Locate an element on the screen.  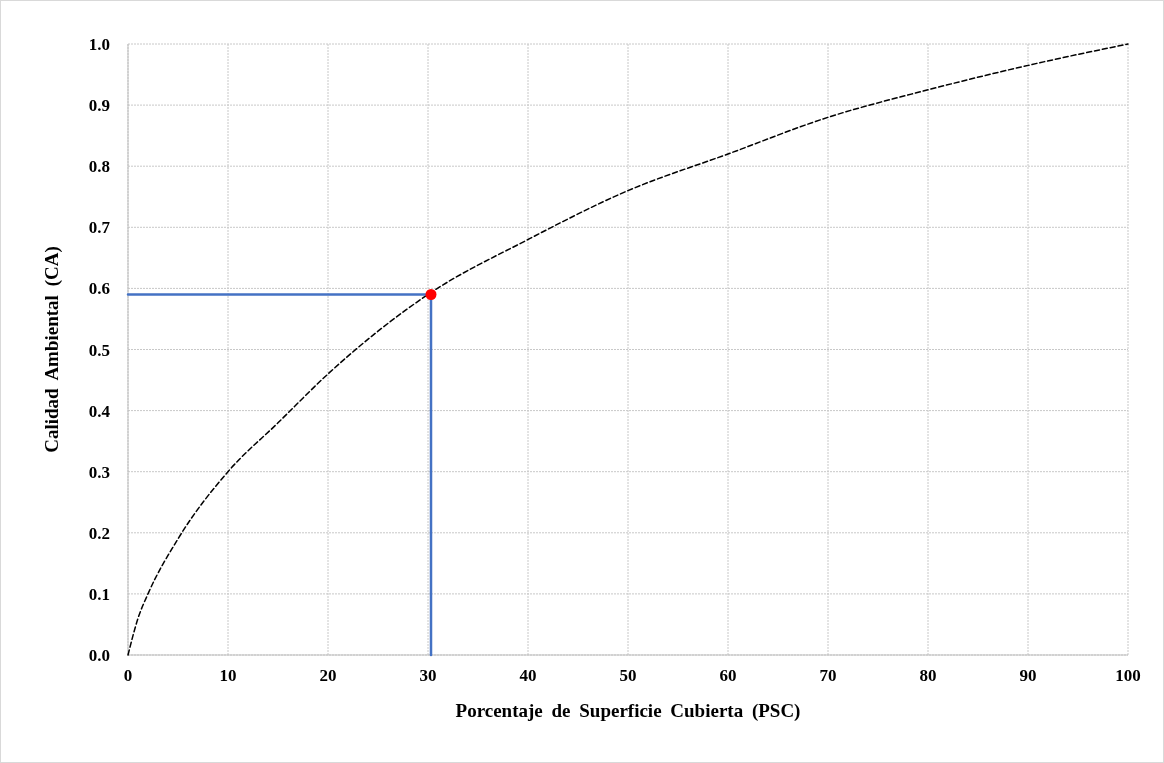
y-tick-label: 0.6 is located at coordinates (99, 289).